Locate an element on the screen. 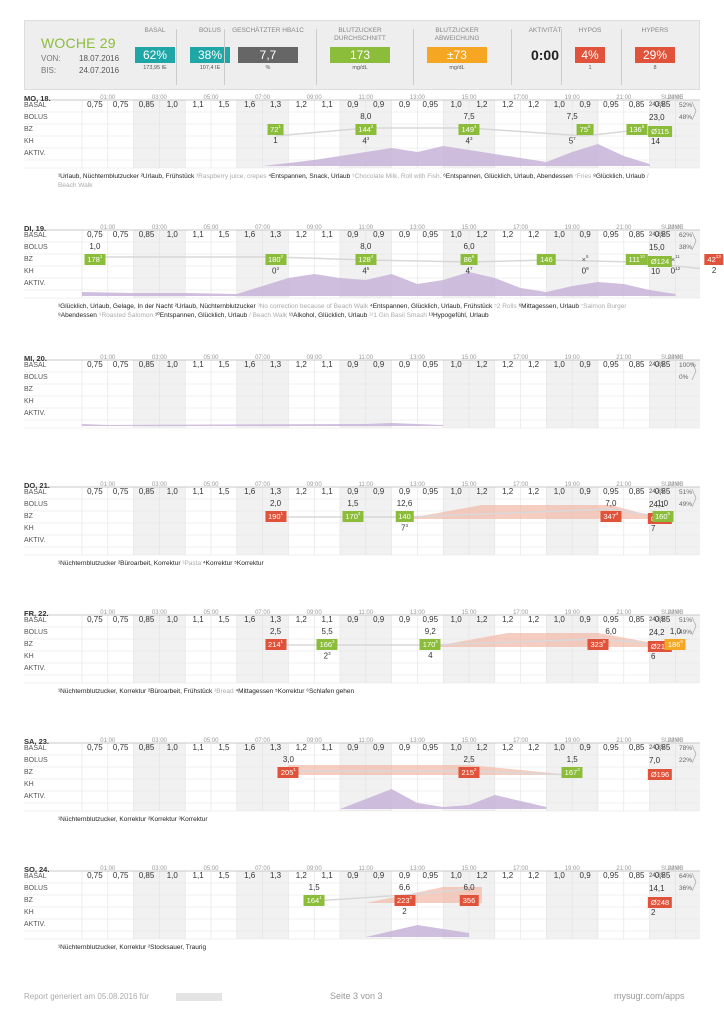 The height and width of the screenshot is (1024, 724). note-ref: 11 is located at coordinates (677, 256).